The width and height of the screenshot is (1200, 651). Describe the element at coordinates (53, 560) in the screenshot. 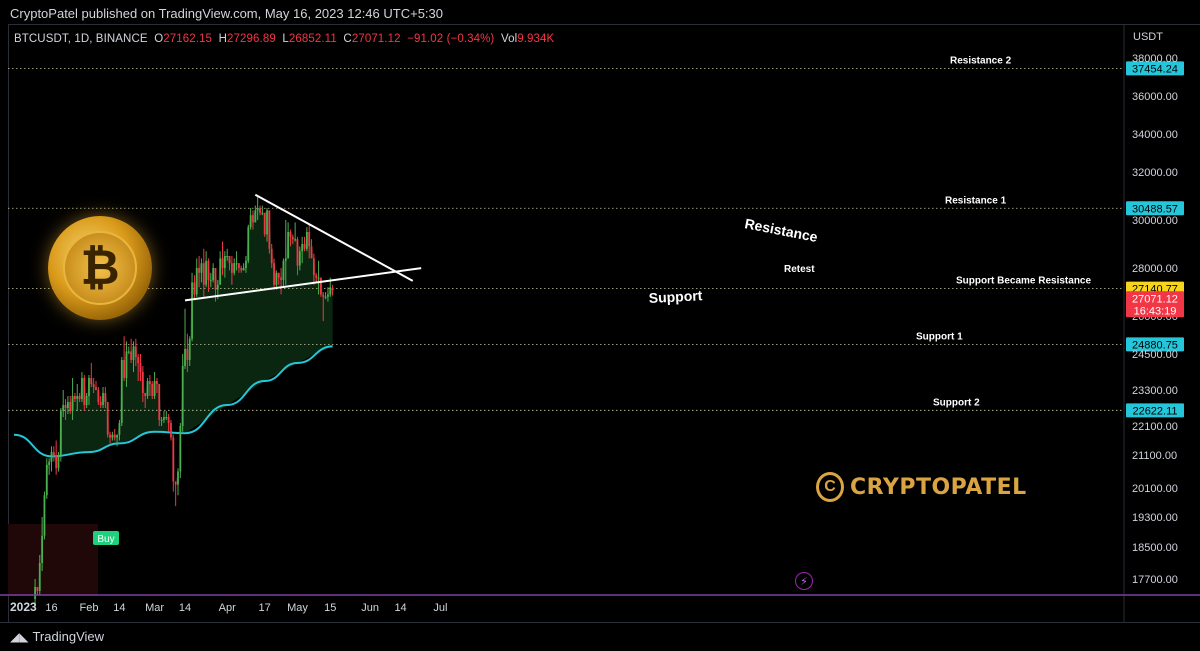

I see `bearish-cloud` at that location.